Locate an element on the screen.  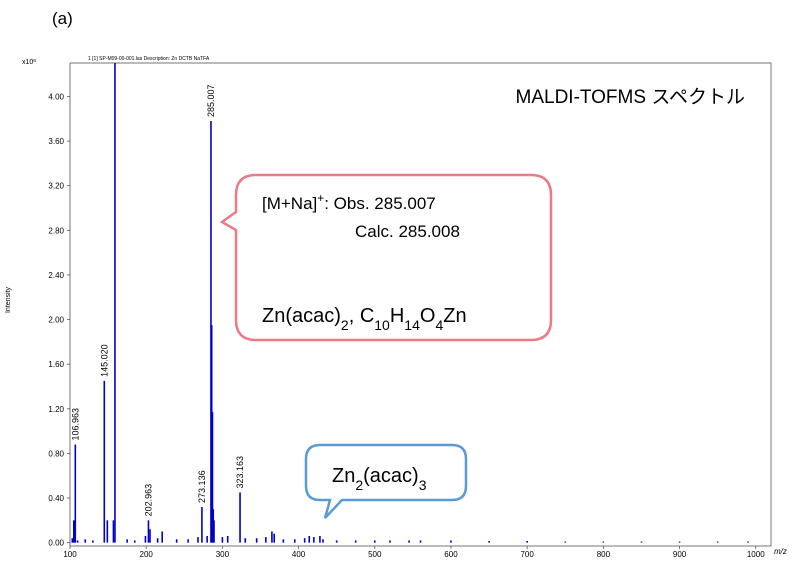
callout-dimer-formula-part: (acac) is located at coordinates (391, 476).